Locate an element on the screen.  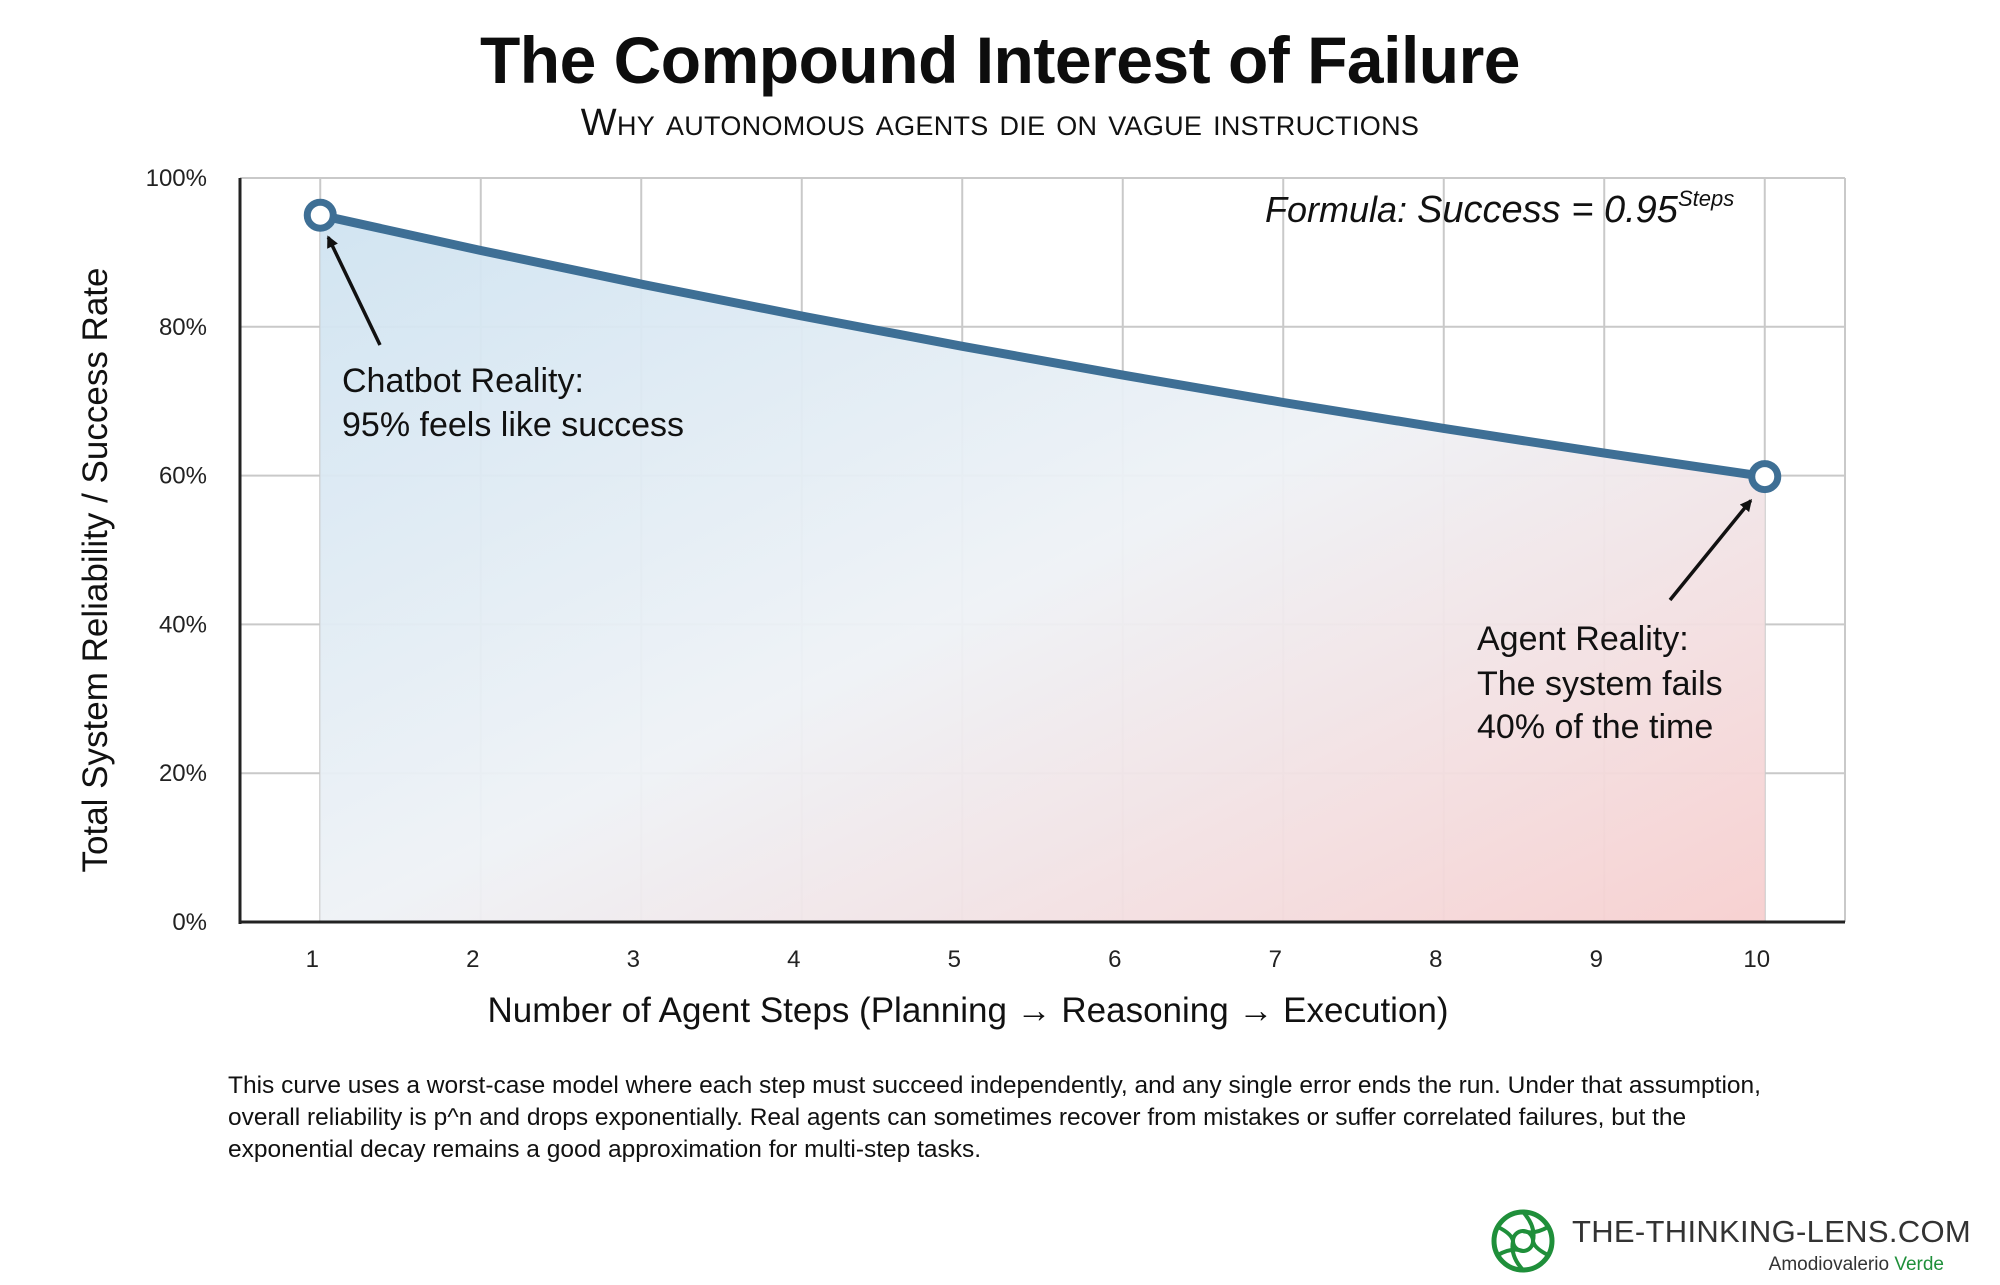
annotation-agent-body: The system fails is located at coordinates (1600, 684).